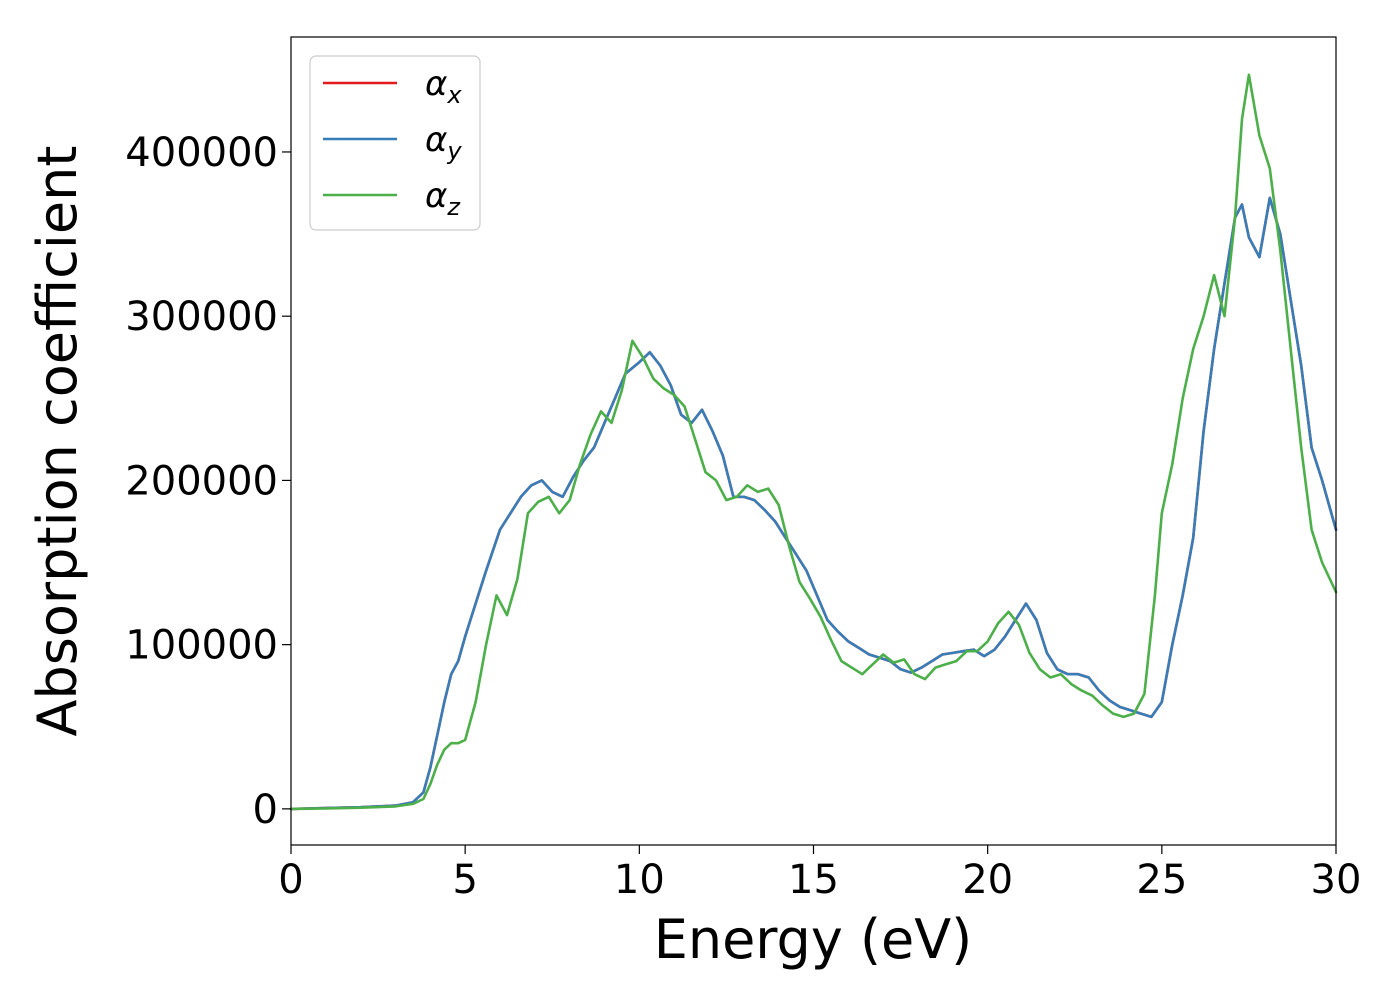  Describe the element at coordinates (443, 142) in the screenshot. I see `legend-label-y: αy` at that location.